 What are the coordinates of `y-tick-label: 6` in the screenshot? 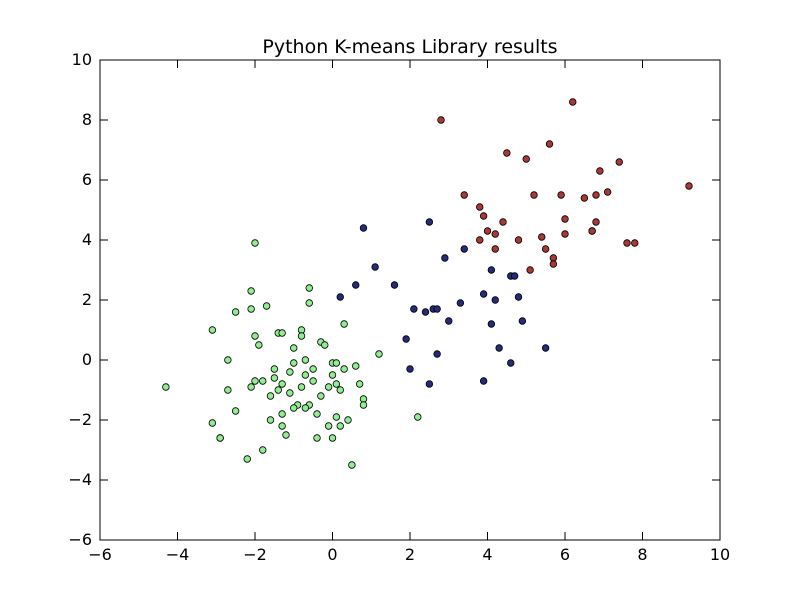 It's located at (87, 179).